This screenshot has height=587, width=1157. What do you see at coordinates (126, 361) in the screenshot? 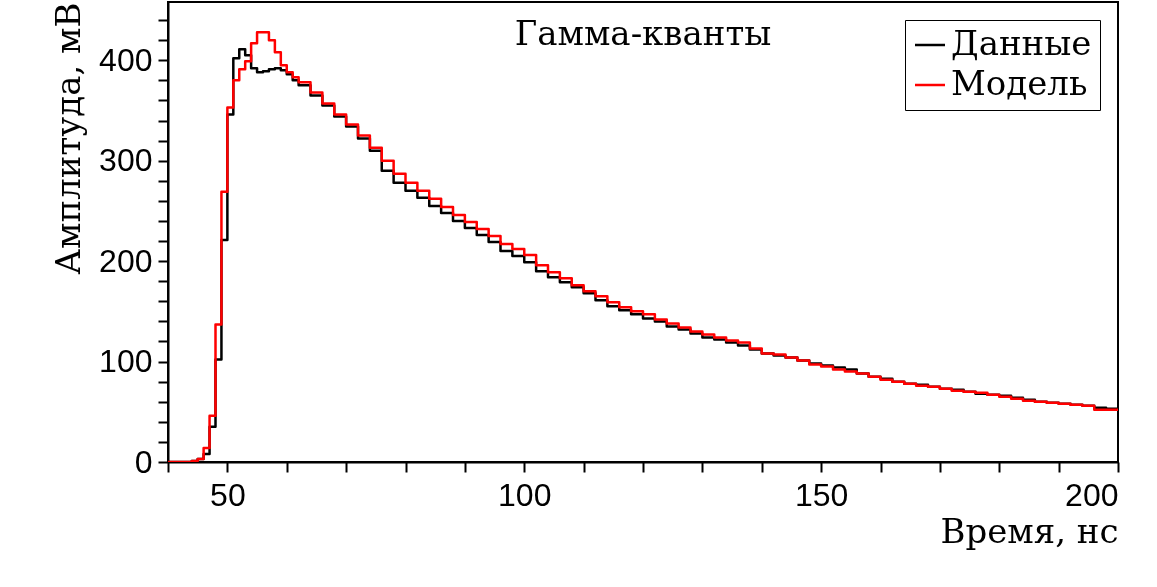
I see `y-tick-label: 100` at bounding box center [126, 361].